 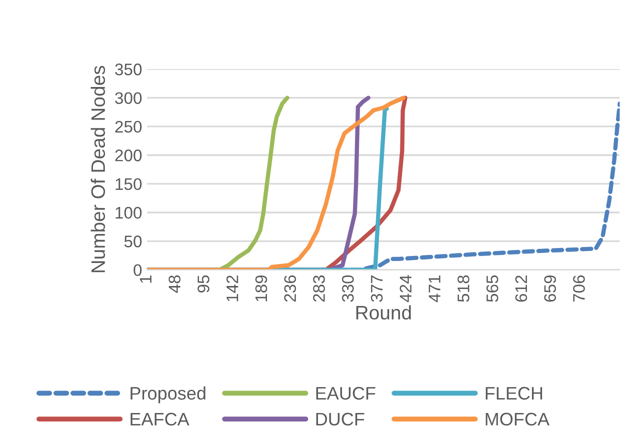 What do you see at coordinates (340, 419) in the screenshot?
I see `legend-label: DUCF` at bounding box center [340, 419].